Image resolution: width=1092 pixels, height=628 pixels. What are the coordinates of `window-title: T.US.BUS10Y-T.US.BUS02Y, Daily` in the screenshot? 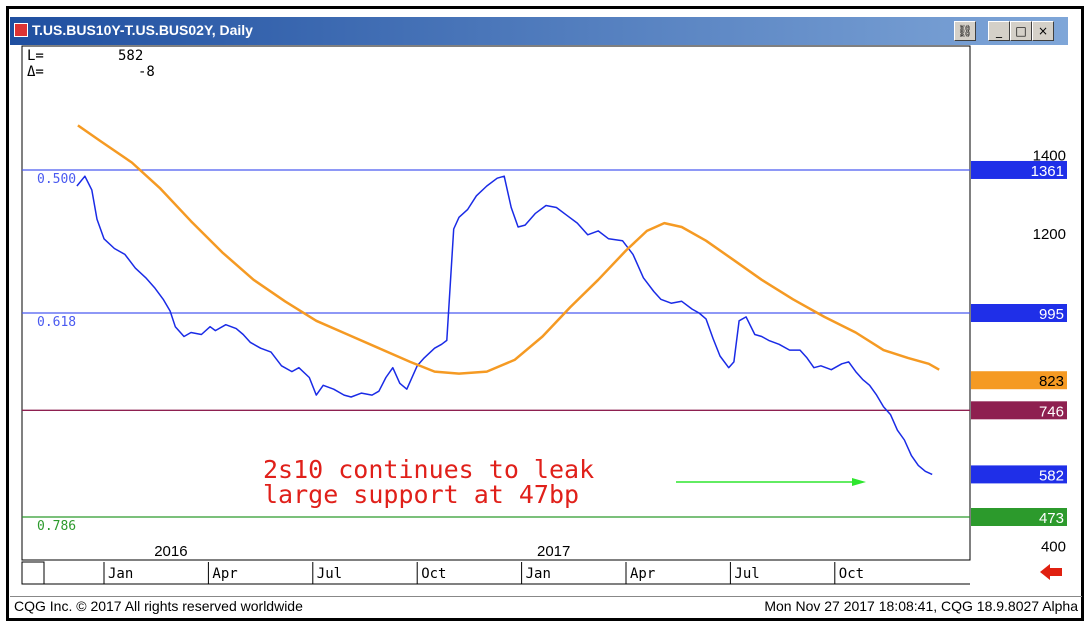 It's located at (142, 30).